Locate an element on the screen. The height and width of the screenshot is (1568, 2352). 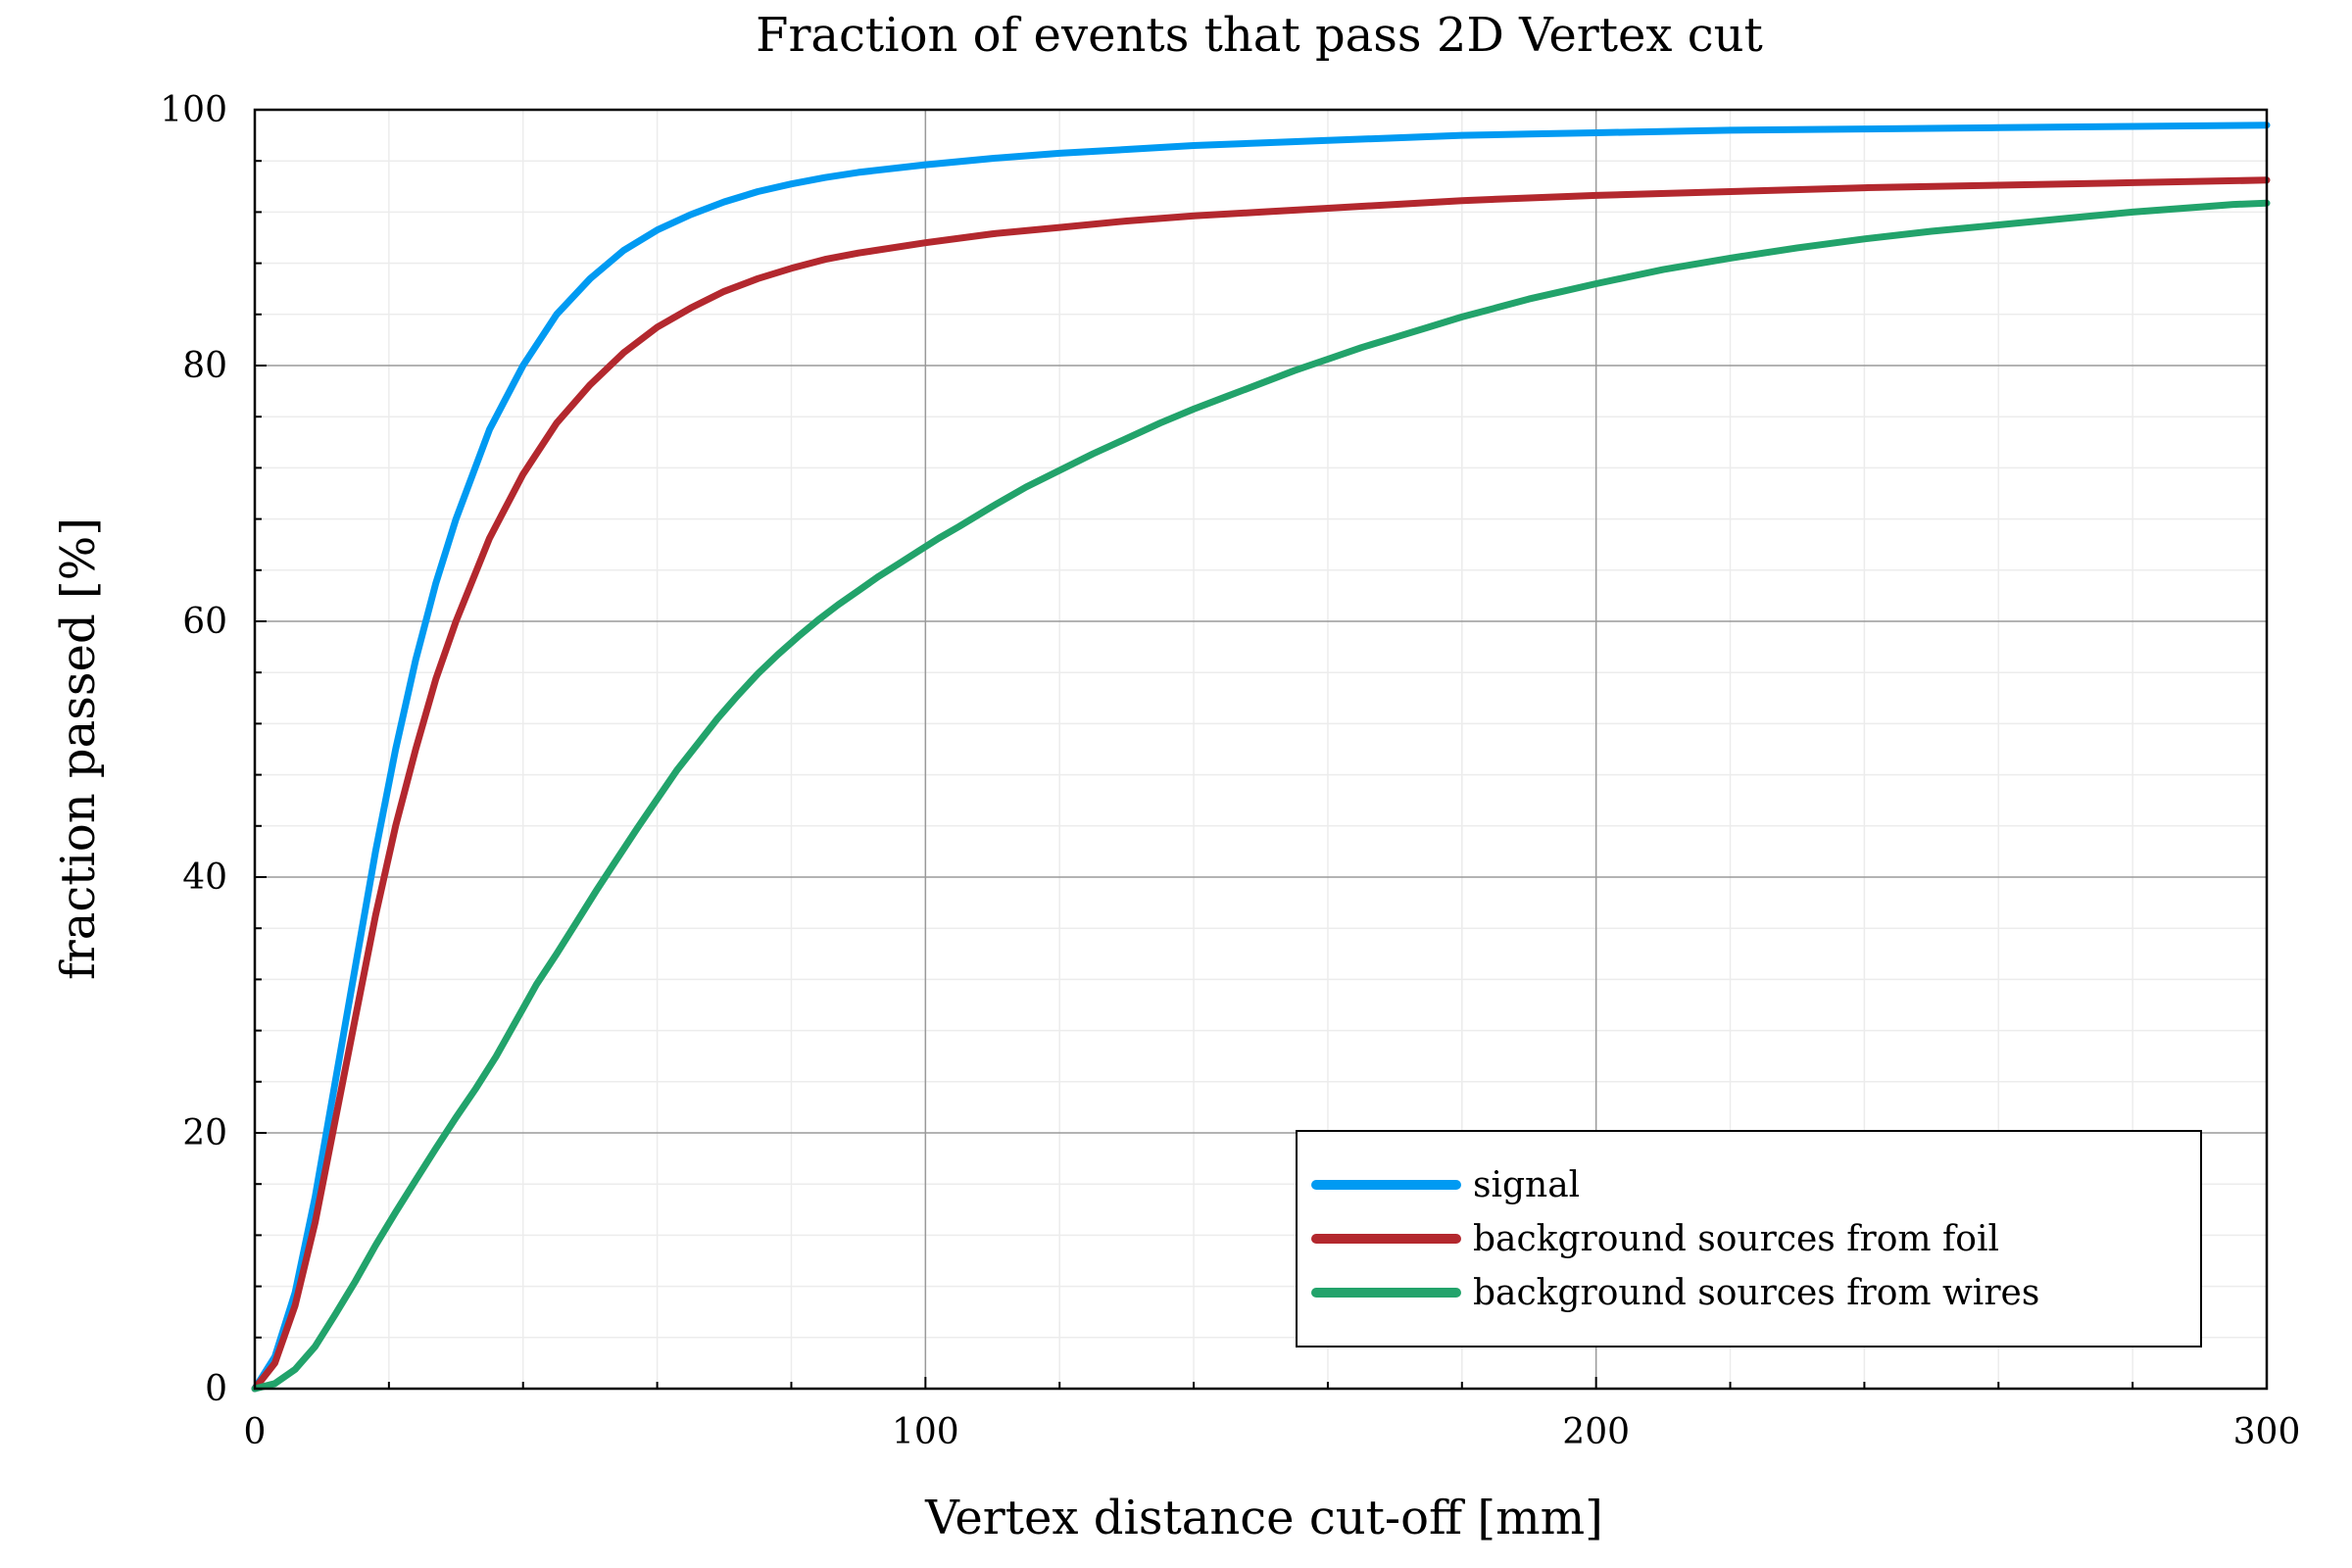
y-tick-label: 60 is located at coordinates (204, 622).